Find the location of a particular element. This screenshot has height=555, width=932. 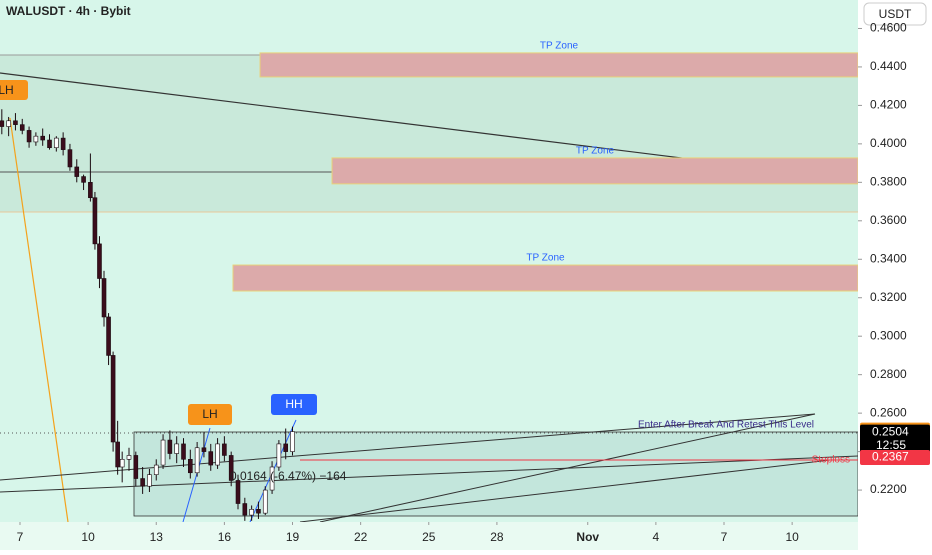

x-tick-label: 28 is located at coordinates (497, 537).